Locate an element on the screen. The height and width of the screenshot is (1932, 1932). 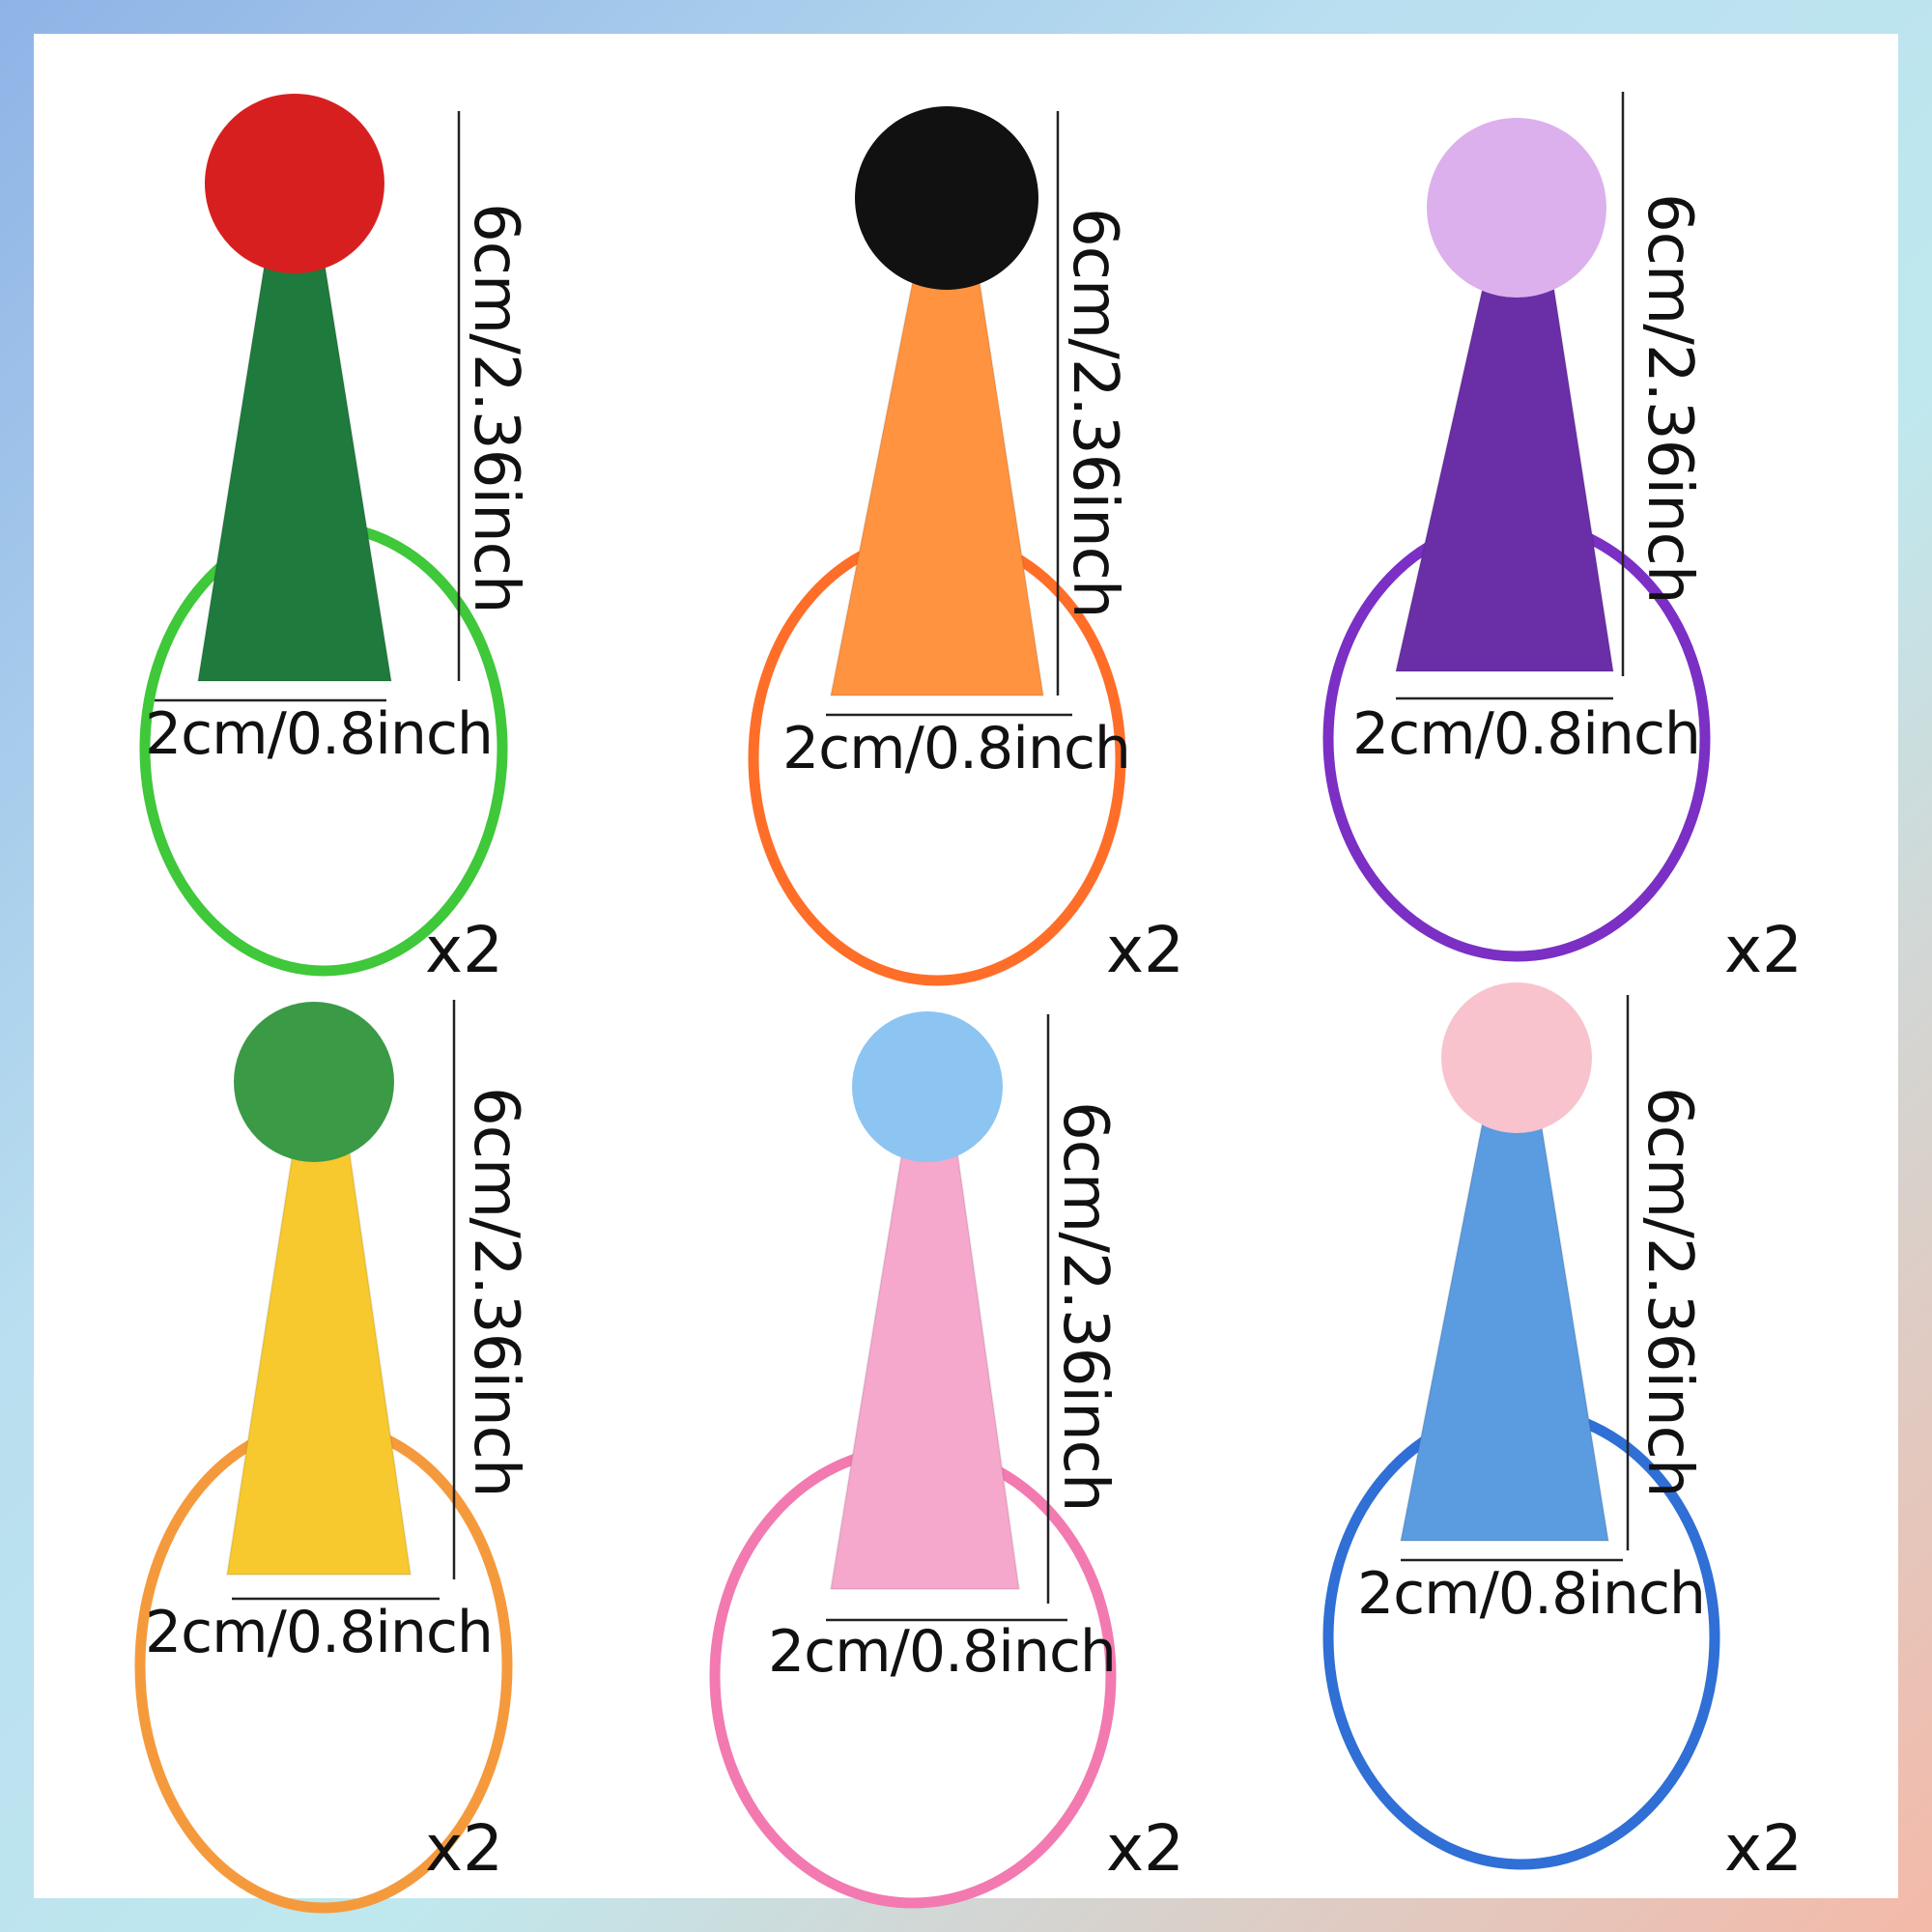
hat-item-6: 6cm/2.36inch 2cm/0.8inch x2 is located at coordinates (1564, 1423).